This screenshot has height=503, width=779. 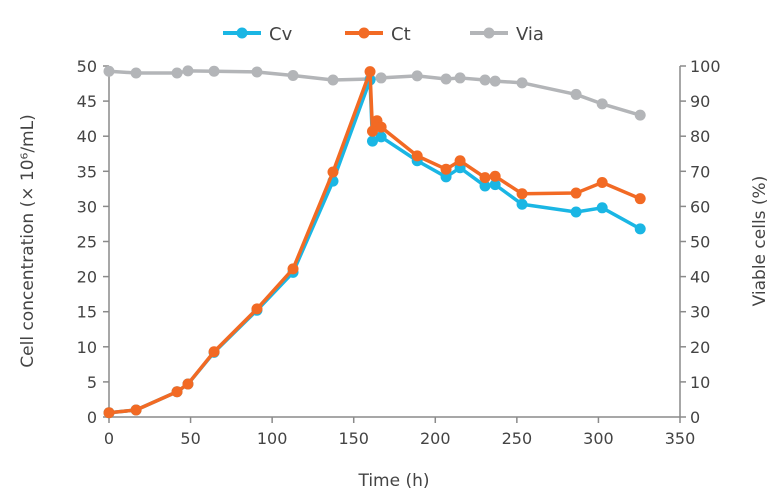 What do you see at coordinates (393, 481) in the screenshot?
I see `x-axis-label: Time (h)` at bounding box center [393, 481].